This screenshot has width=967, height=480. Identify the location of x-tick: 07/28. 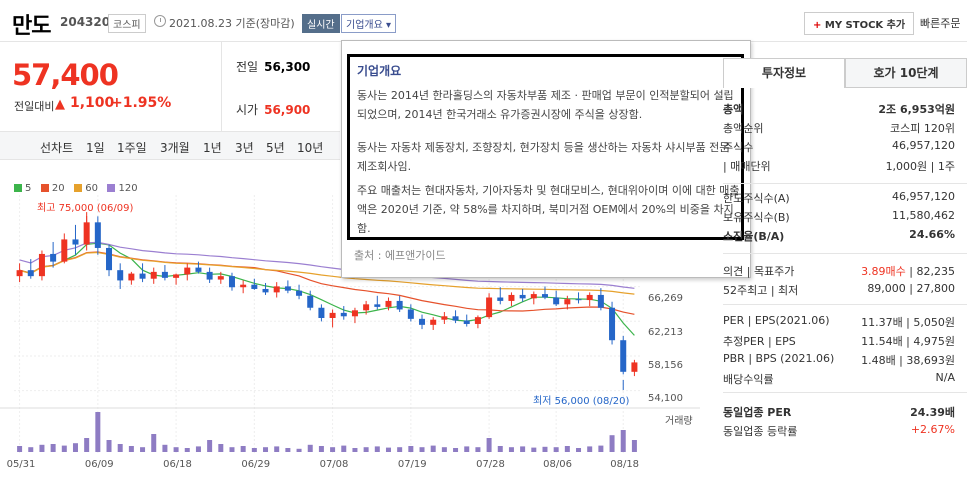
(490, 464).